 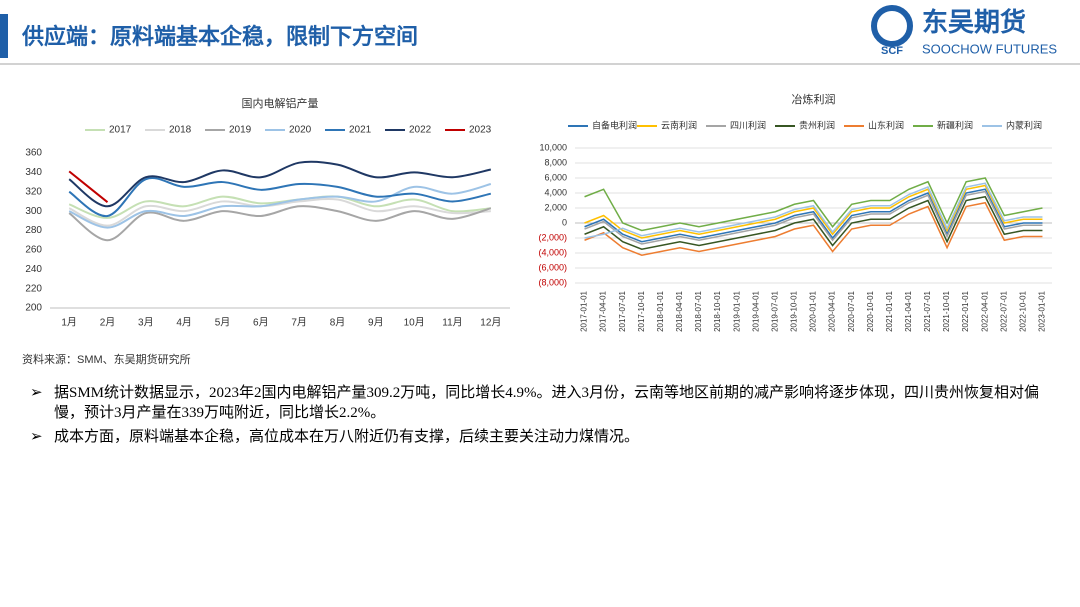 What do you see at coordinates (33, 269) in the screenshot?
I see `y-tick-label: 240` at bounding box center [33, 269].